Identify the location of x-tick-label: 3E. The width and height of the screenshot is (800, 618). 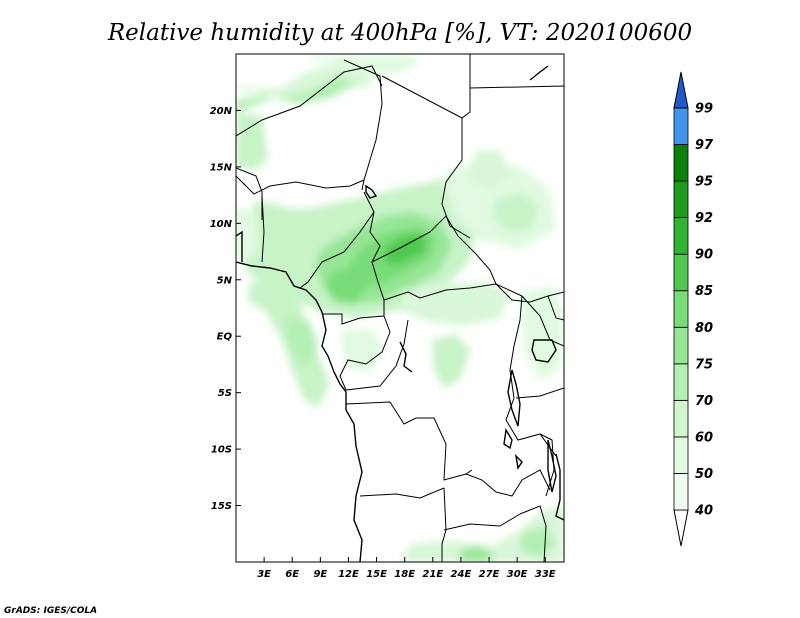
(264, 574).